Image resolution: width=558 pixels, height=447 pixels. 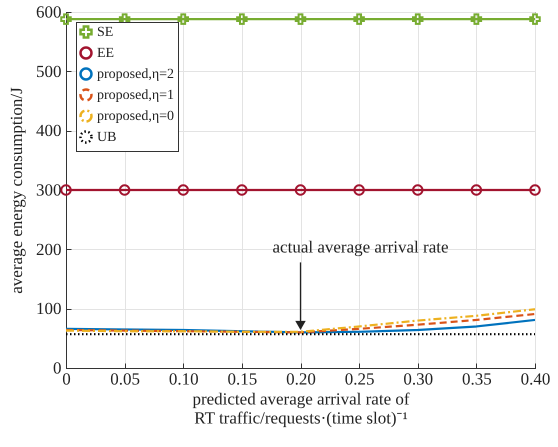 What do you see at coordinates (135, 74) in the screenshot?
I see `legend-label: proposed,η=2` at bounding box center [135, 74].